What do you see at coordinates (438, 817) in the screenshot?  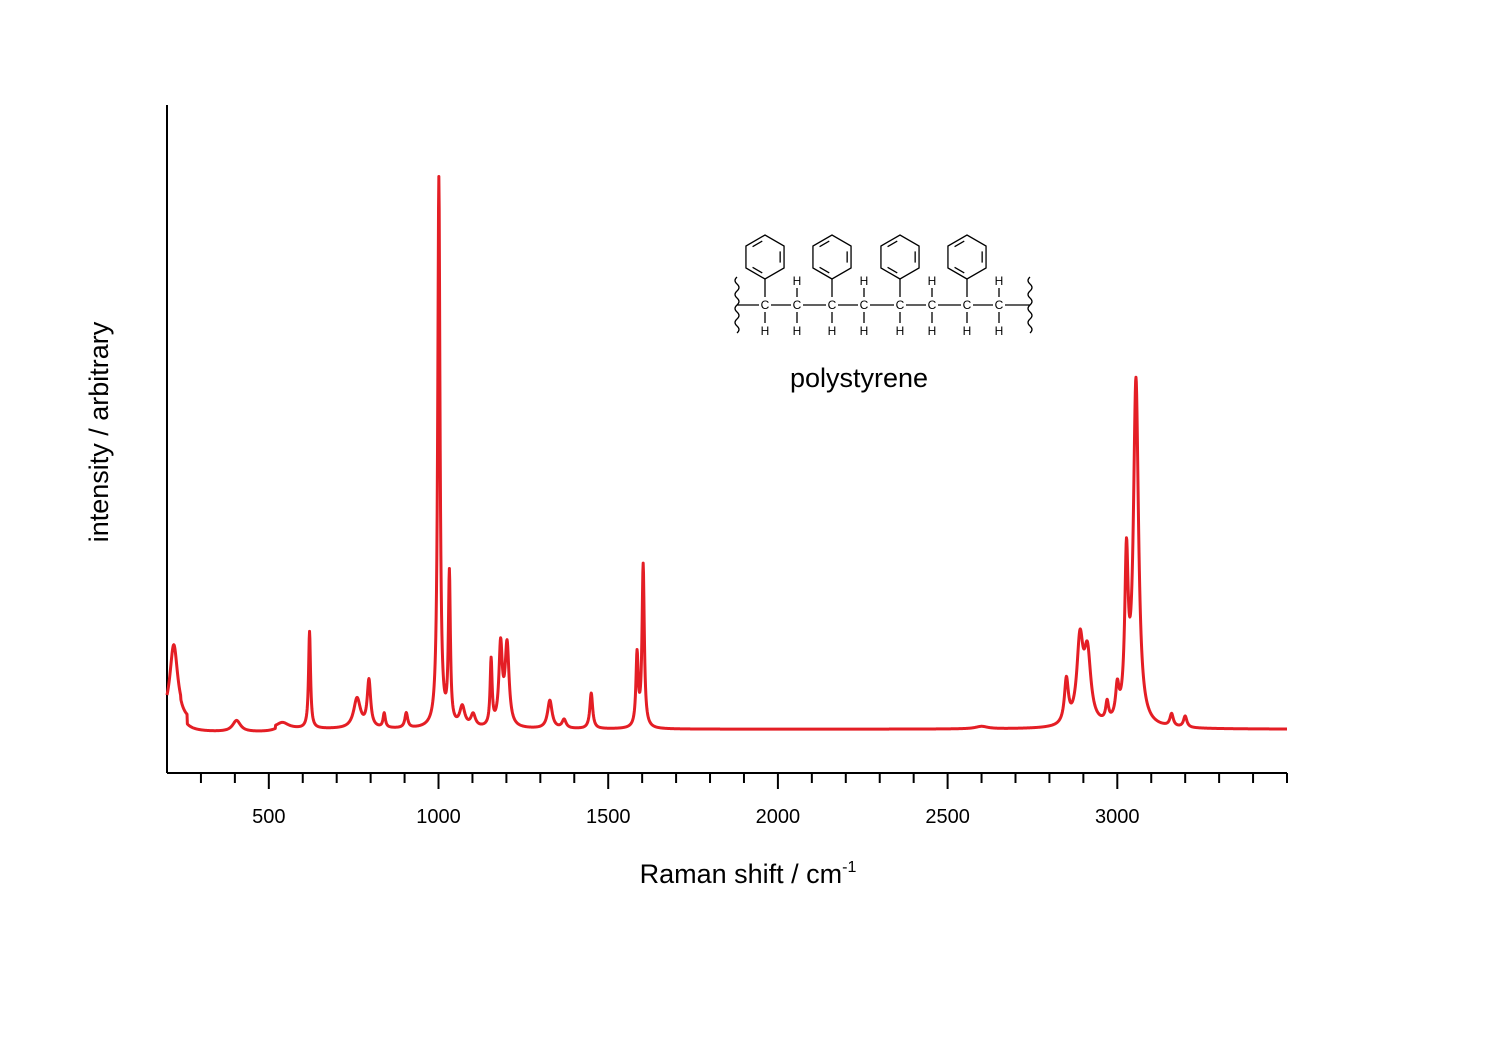 I see `x-tick-label: 1000` at bounding box center [438, 817].